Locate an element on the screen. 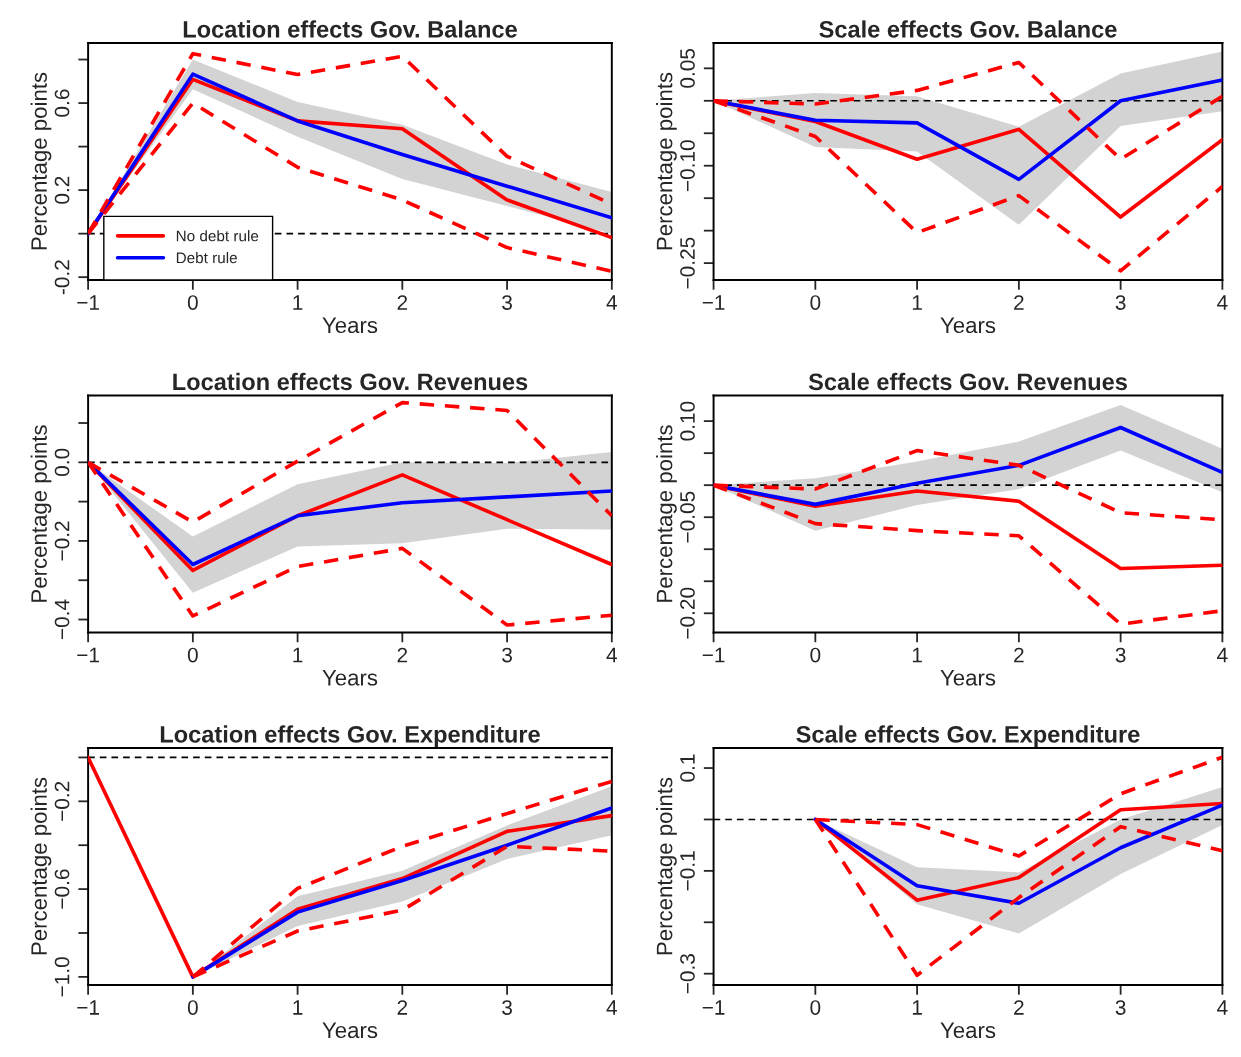 The height and width of the screenshot is (1057, 1241). y-tick-label: −0.05 is located at coordinates (687, 517).